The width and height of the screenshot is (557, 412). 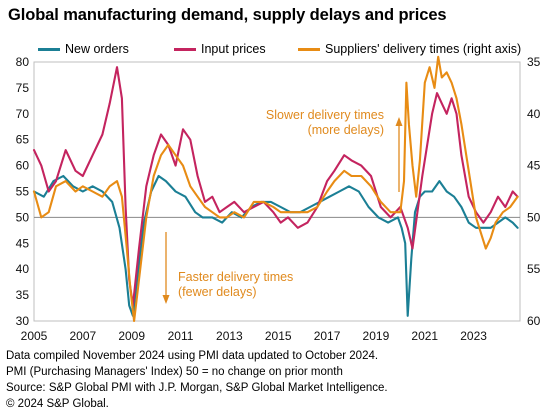 I want to click on legend-label-new-orders: New orders, so click(x=97, y=49).